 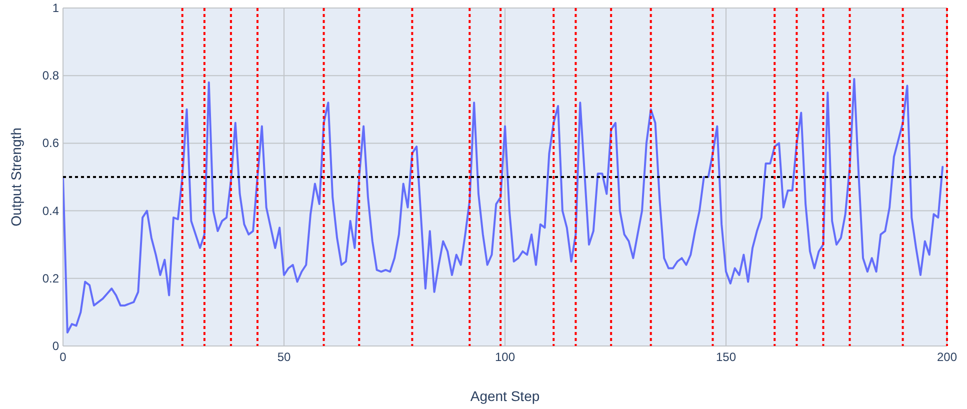 I want to click on y-tick-label: 0.6, so click(x=51, y=143).